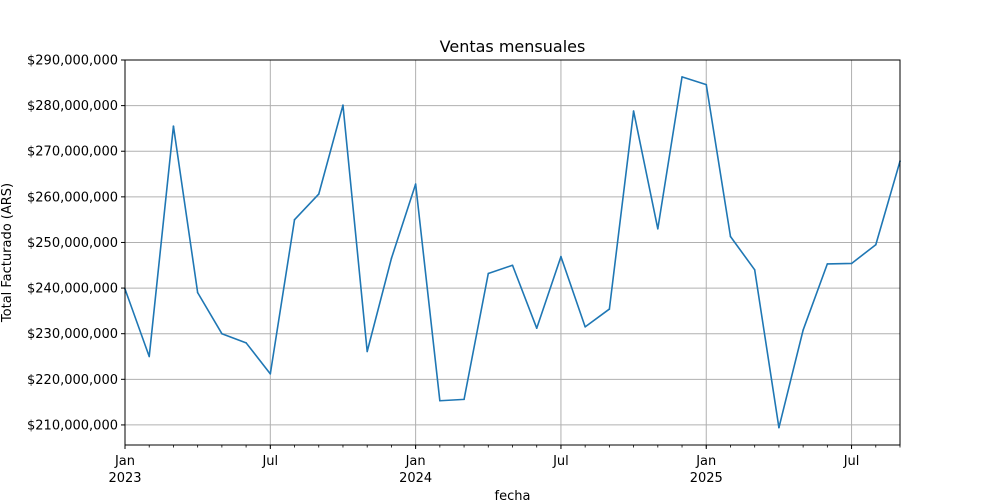 The width and height of the screenshot is (1000, 500). I want to click on y-tick-label: $230,000,000, so click(72, 334).